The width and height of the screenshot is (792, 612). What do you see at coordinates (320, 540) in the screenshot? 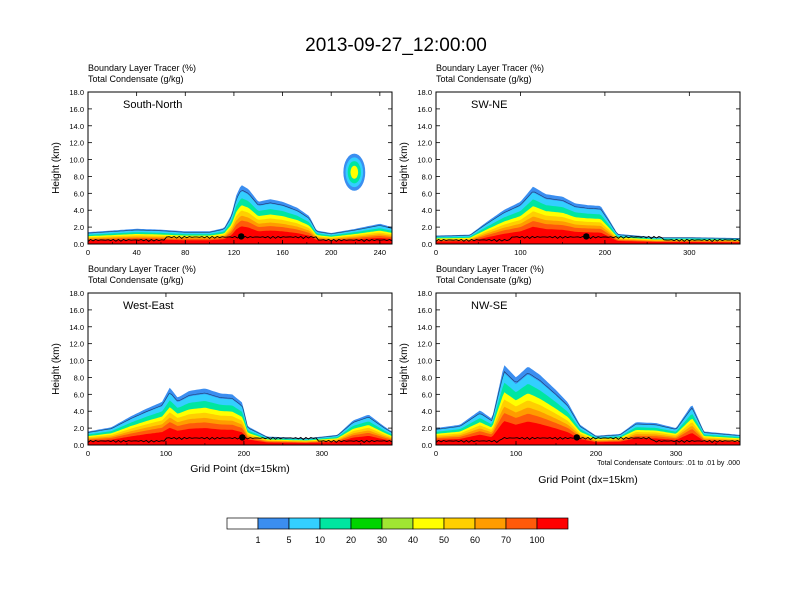
I see `colorbar-label: 10` at bounding box center [320, 540].